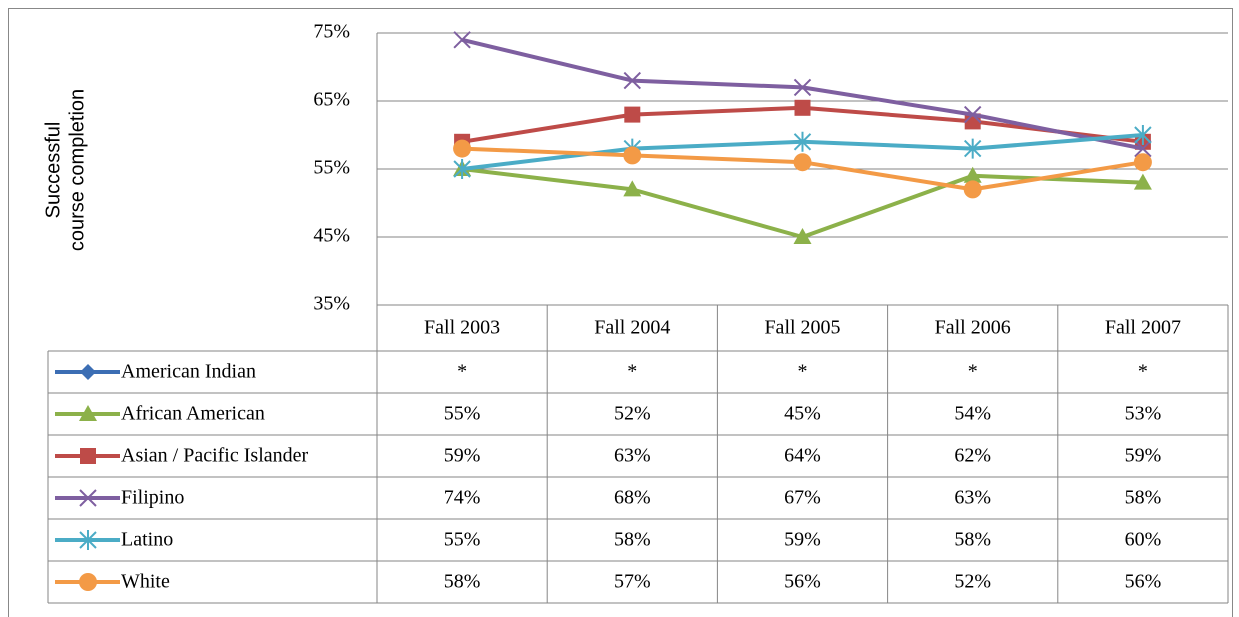  Describe the element at coordinates (973, 328) in the screenshot. I see `x-tick-label: Fall 2006` at that location.